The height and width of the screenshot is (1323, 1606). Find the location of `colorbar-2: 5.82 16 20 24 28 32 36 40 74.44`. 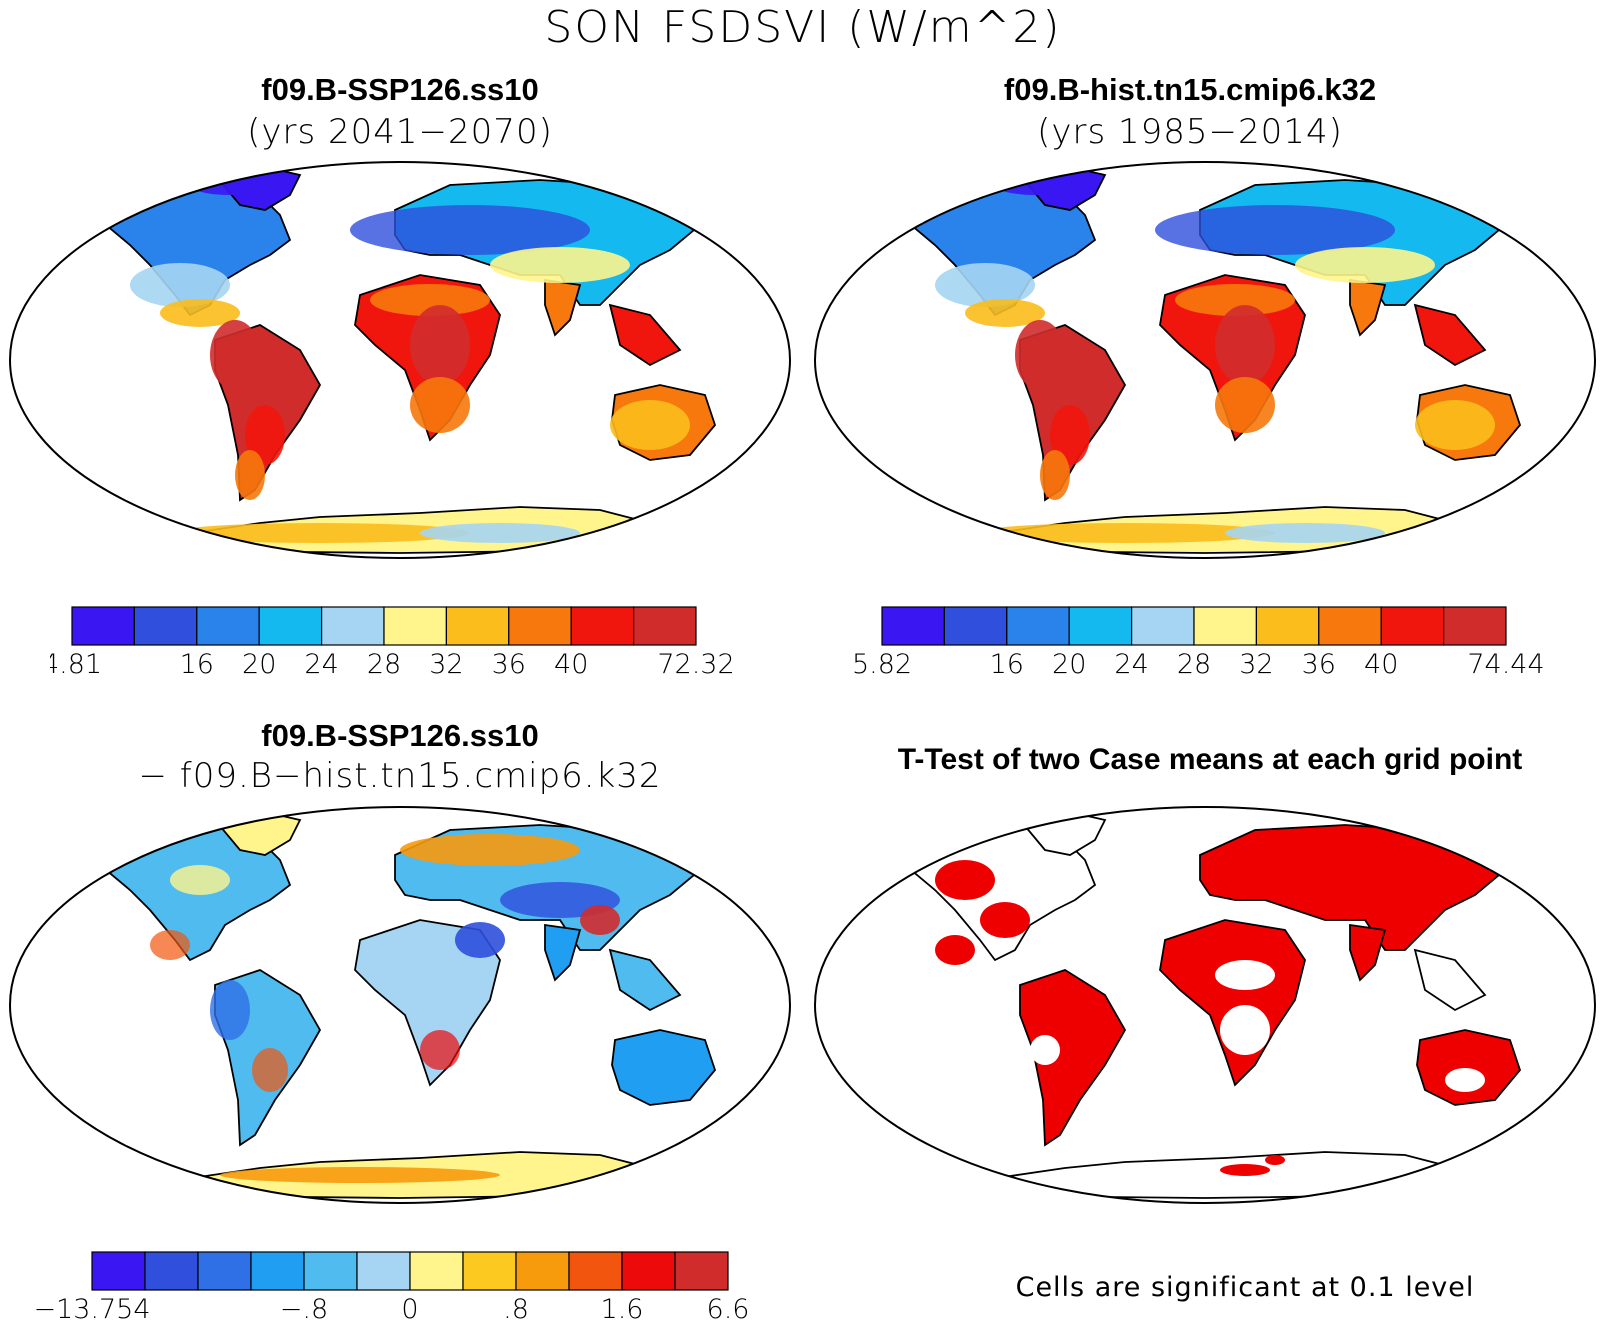

colorbar-2: 5.82 16 20 24 28 32 36 40 74.44 is located at coordinates (1198, 643).